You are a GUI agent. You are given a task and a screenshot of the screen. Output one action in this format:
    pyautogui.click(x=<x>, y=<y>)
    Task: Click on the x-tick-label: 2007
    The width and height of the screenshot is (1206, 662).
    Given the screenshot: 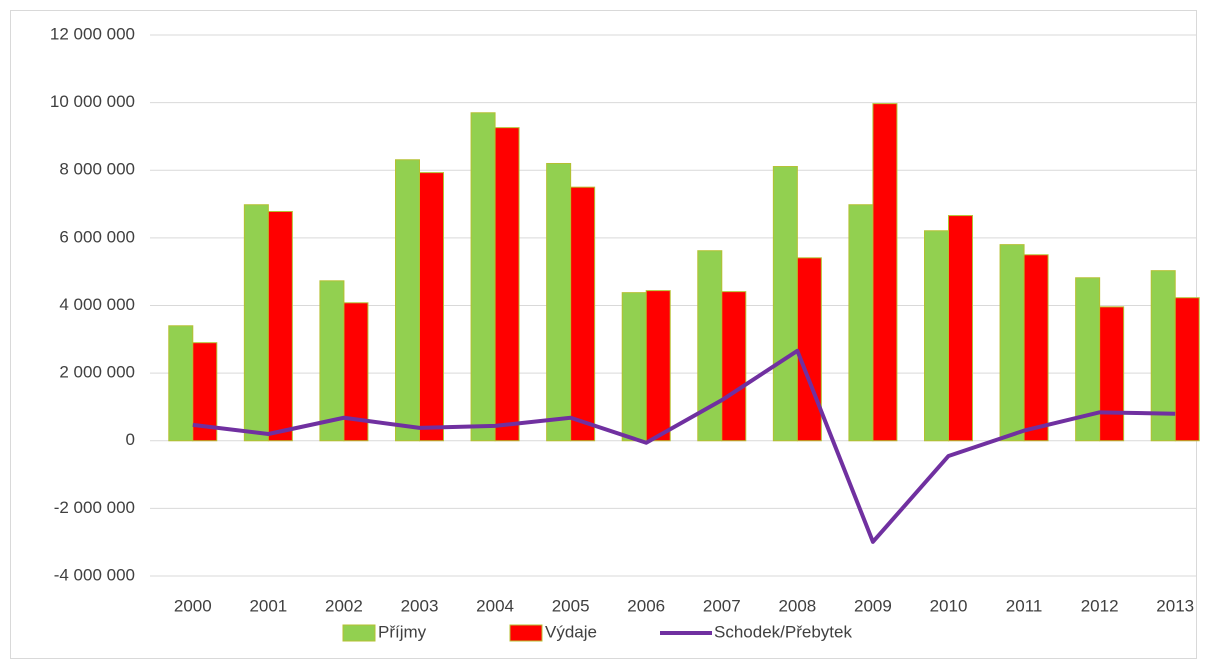 What is the action you would take?
    pyautogui.click(x=722, y=605)
    